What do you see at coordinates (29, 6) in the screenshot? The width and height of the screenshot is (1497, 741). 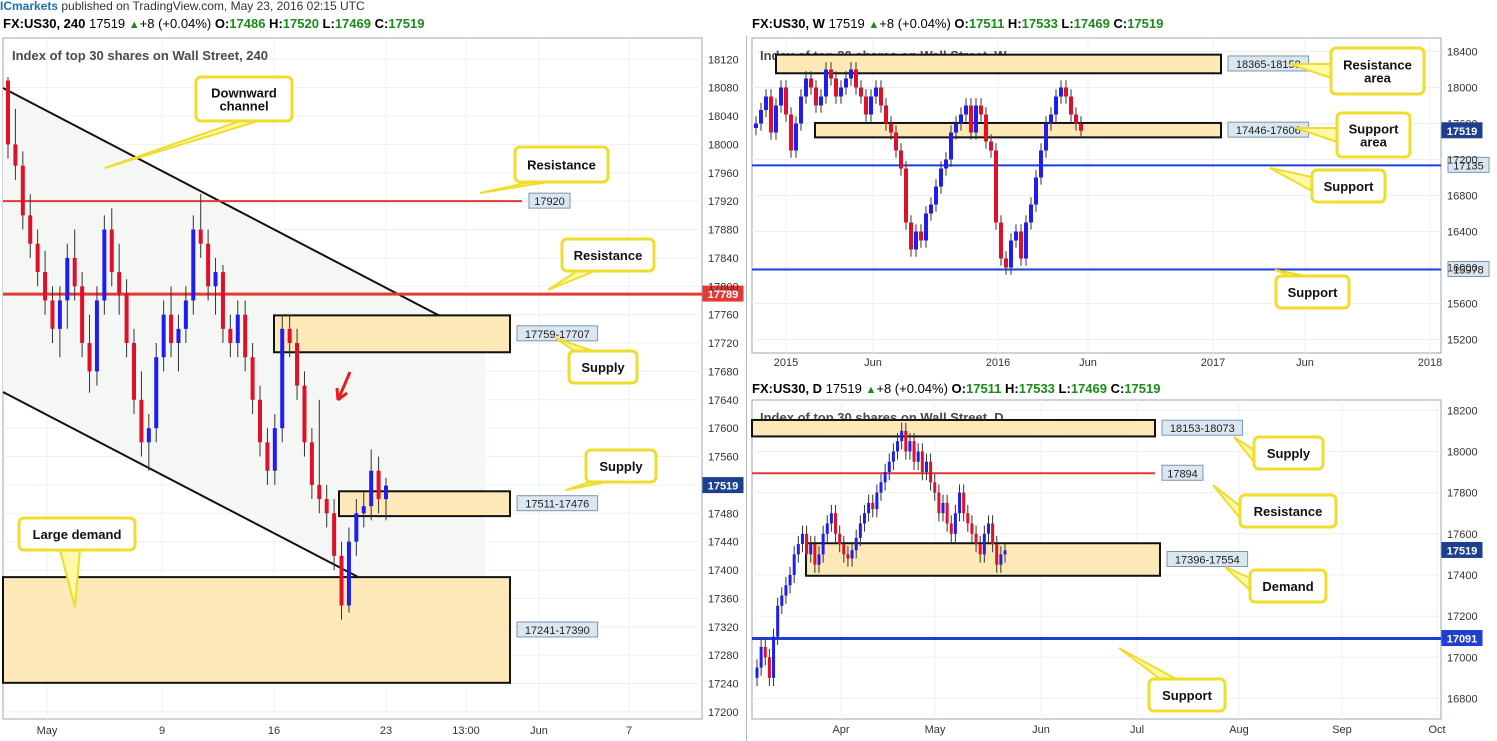 I see `brand-name: ICmarkets` at bounding box center [29, 6].